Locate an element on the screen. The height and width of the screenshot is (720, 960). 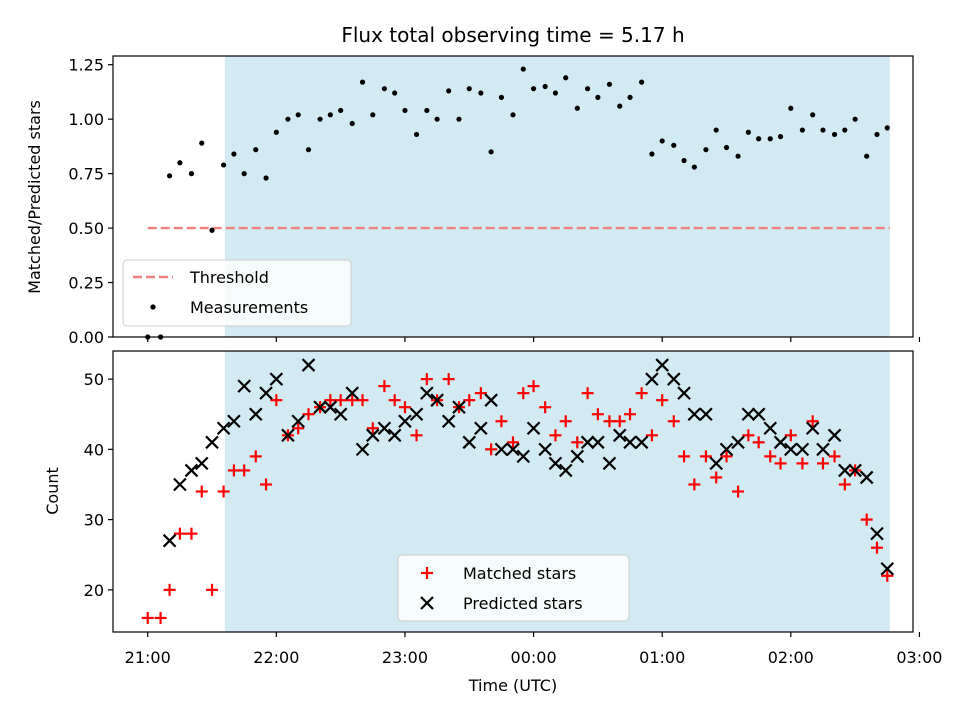
top-legend: Threshold Measurements is located at coordinates (237, 293).